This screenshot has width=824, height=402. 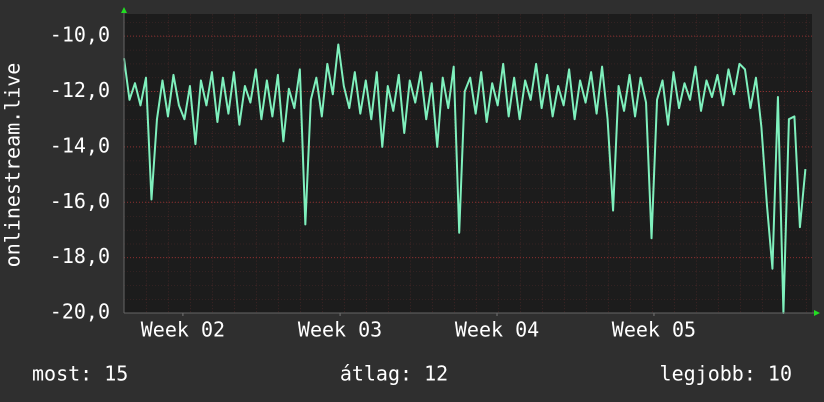 I want to click on stat-now: most: 15, so click(x=80, y=374).